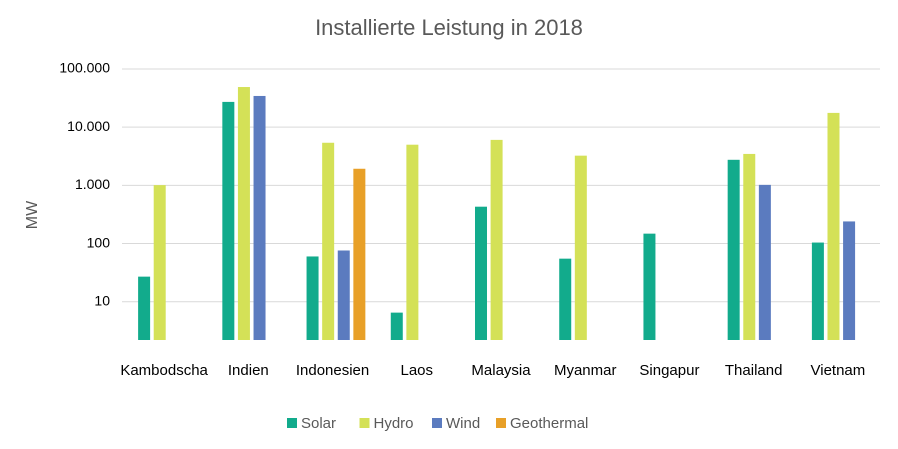 The width and height of the screenshot is (898, 449). I want to click on x-tick-label: Myanmar, so click(585, 370).